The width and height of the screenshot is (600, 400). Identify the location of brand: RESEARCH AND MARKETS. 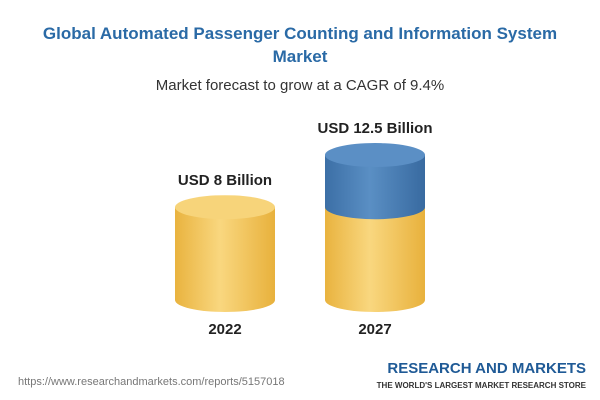
(486, 368).